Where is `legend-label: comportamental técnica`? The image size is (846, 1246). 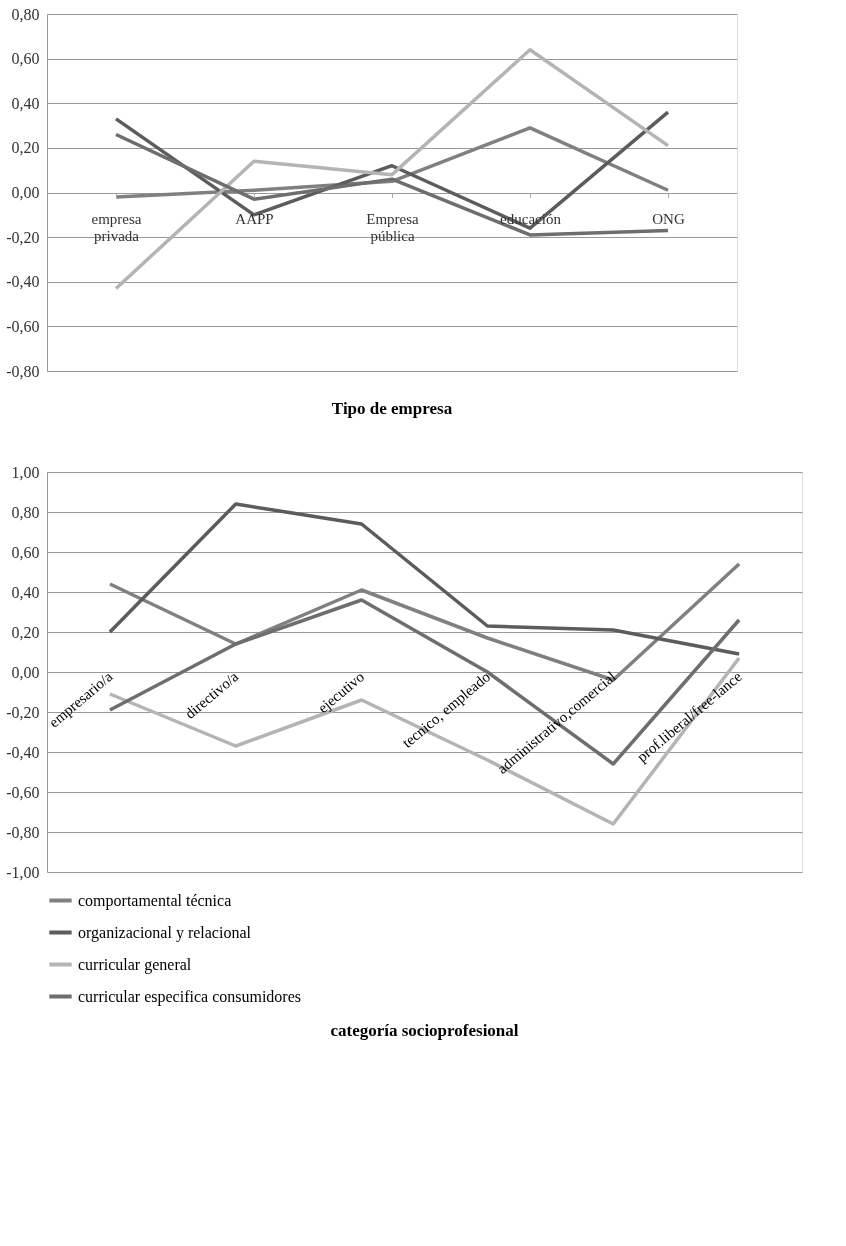 legend-label: comportamental técnica is located at coordinates (155, 900).